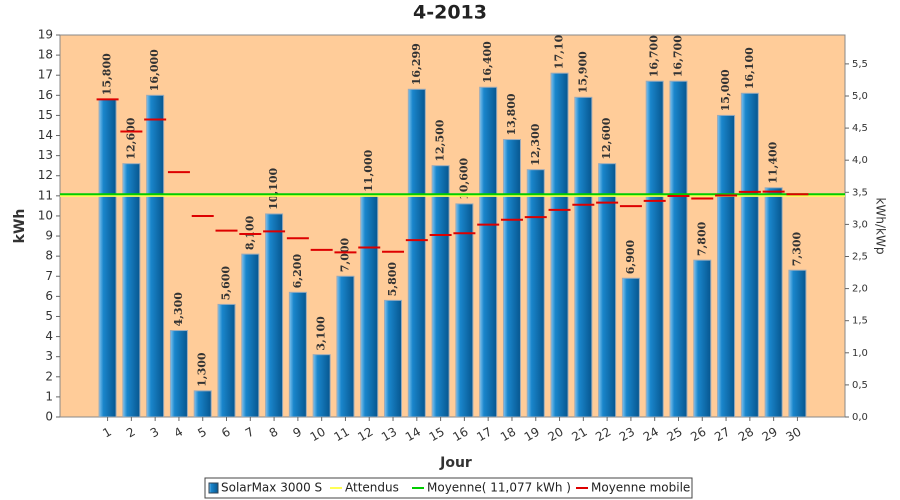 The image size is (900, 500). What do you see at coordinates (226, 433) in the screenshot?
I see `x-tick-label: 6` at bounding box center [226, 433].